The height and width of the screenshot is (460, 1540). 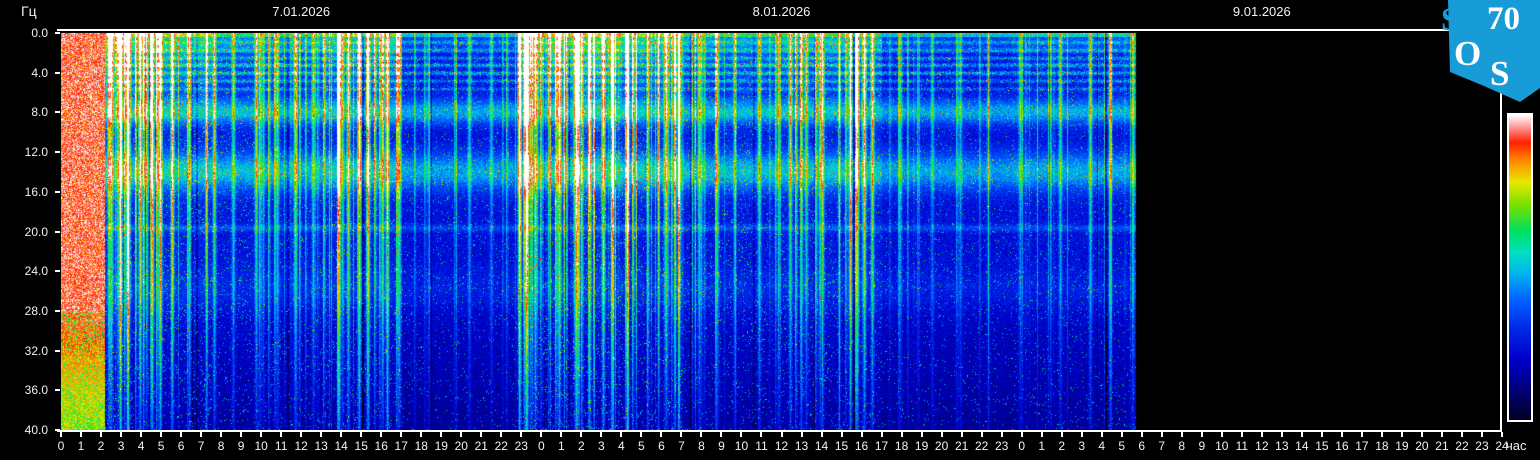 I want to click on date-label: 9.01.2026, so click(x=1261, y=11).